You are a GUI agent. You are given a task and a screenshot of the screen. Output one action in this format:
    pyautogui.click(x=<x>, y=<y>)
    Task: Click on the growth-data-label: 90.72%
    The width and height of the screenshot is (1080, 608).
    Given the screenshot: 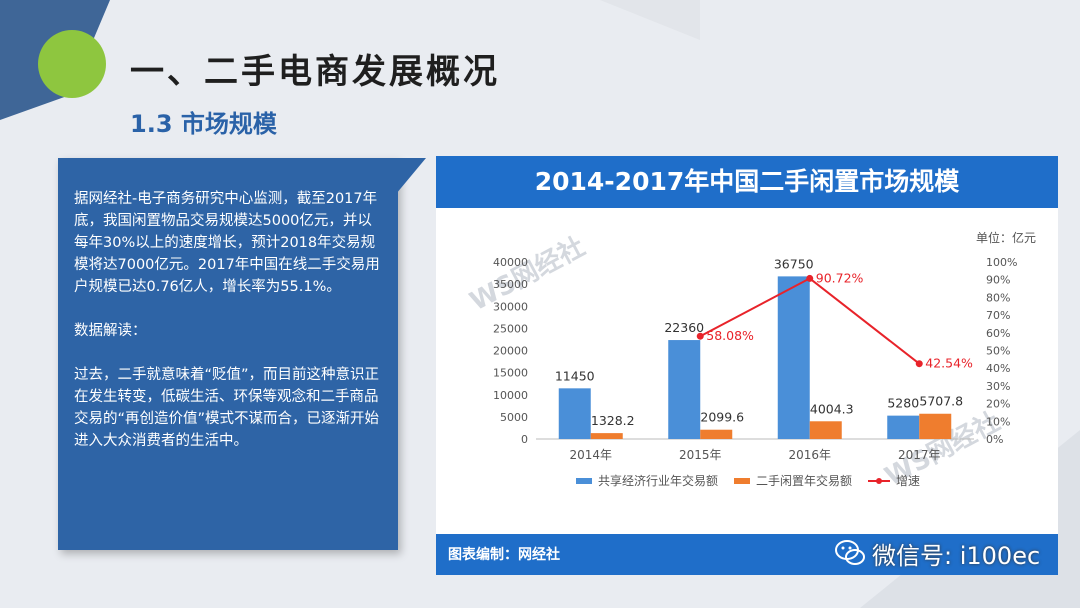 What is the action you would take?
    pyautogui.click(x=840, y=277)
    